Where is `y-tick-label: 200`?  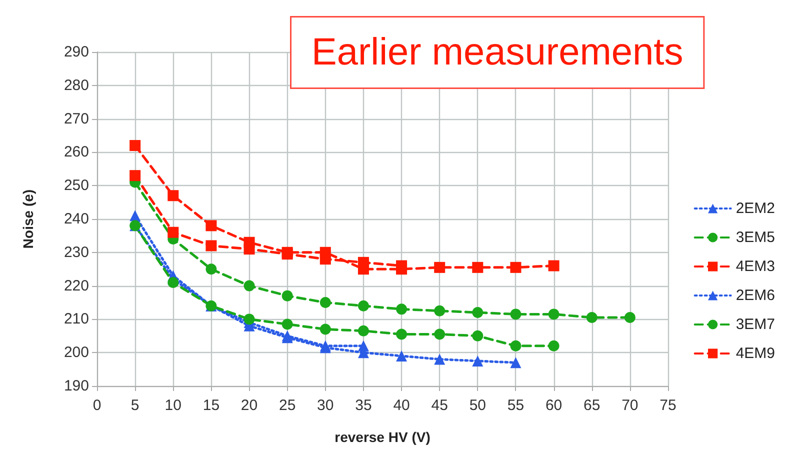 y-tick-label: 200 is located at coordinates (76, 353).